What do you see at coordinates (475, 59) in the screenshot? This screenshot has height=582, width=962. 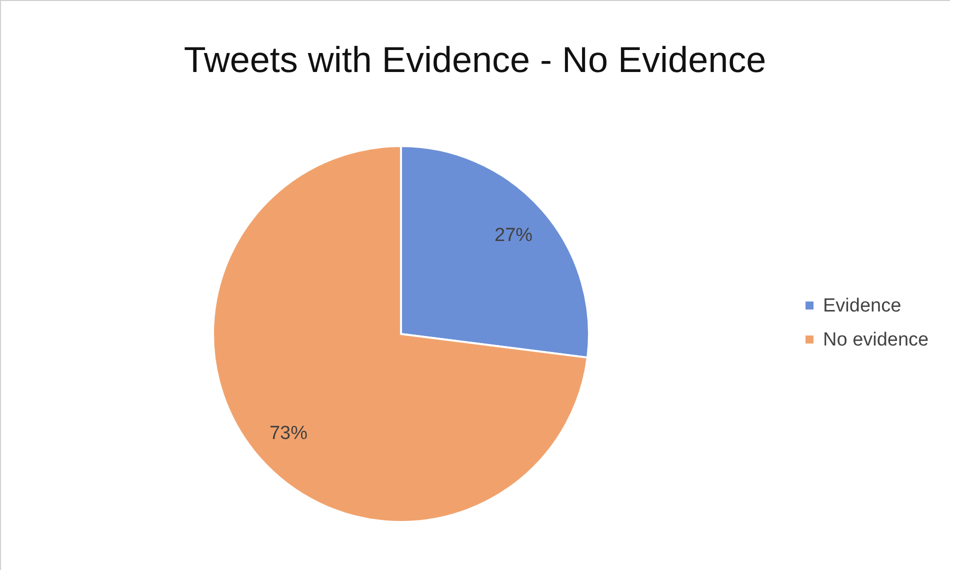 I see `chart-title: Tweets with Evidence - No Evidence` at bounding box center [475, 59].